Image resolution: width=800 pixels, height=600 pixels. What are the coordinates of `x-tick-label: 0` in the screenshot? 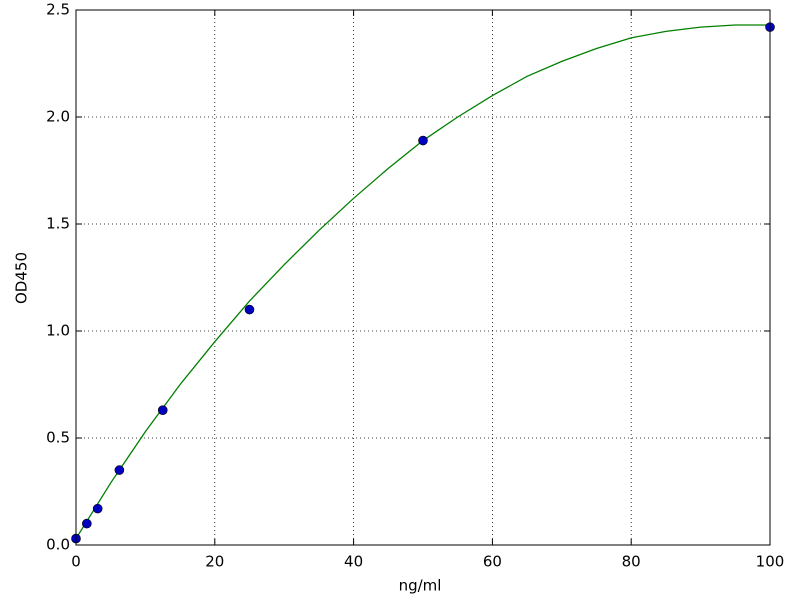 It's located at (76, 562).